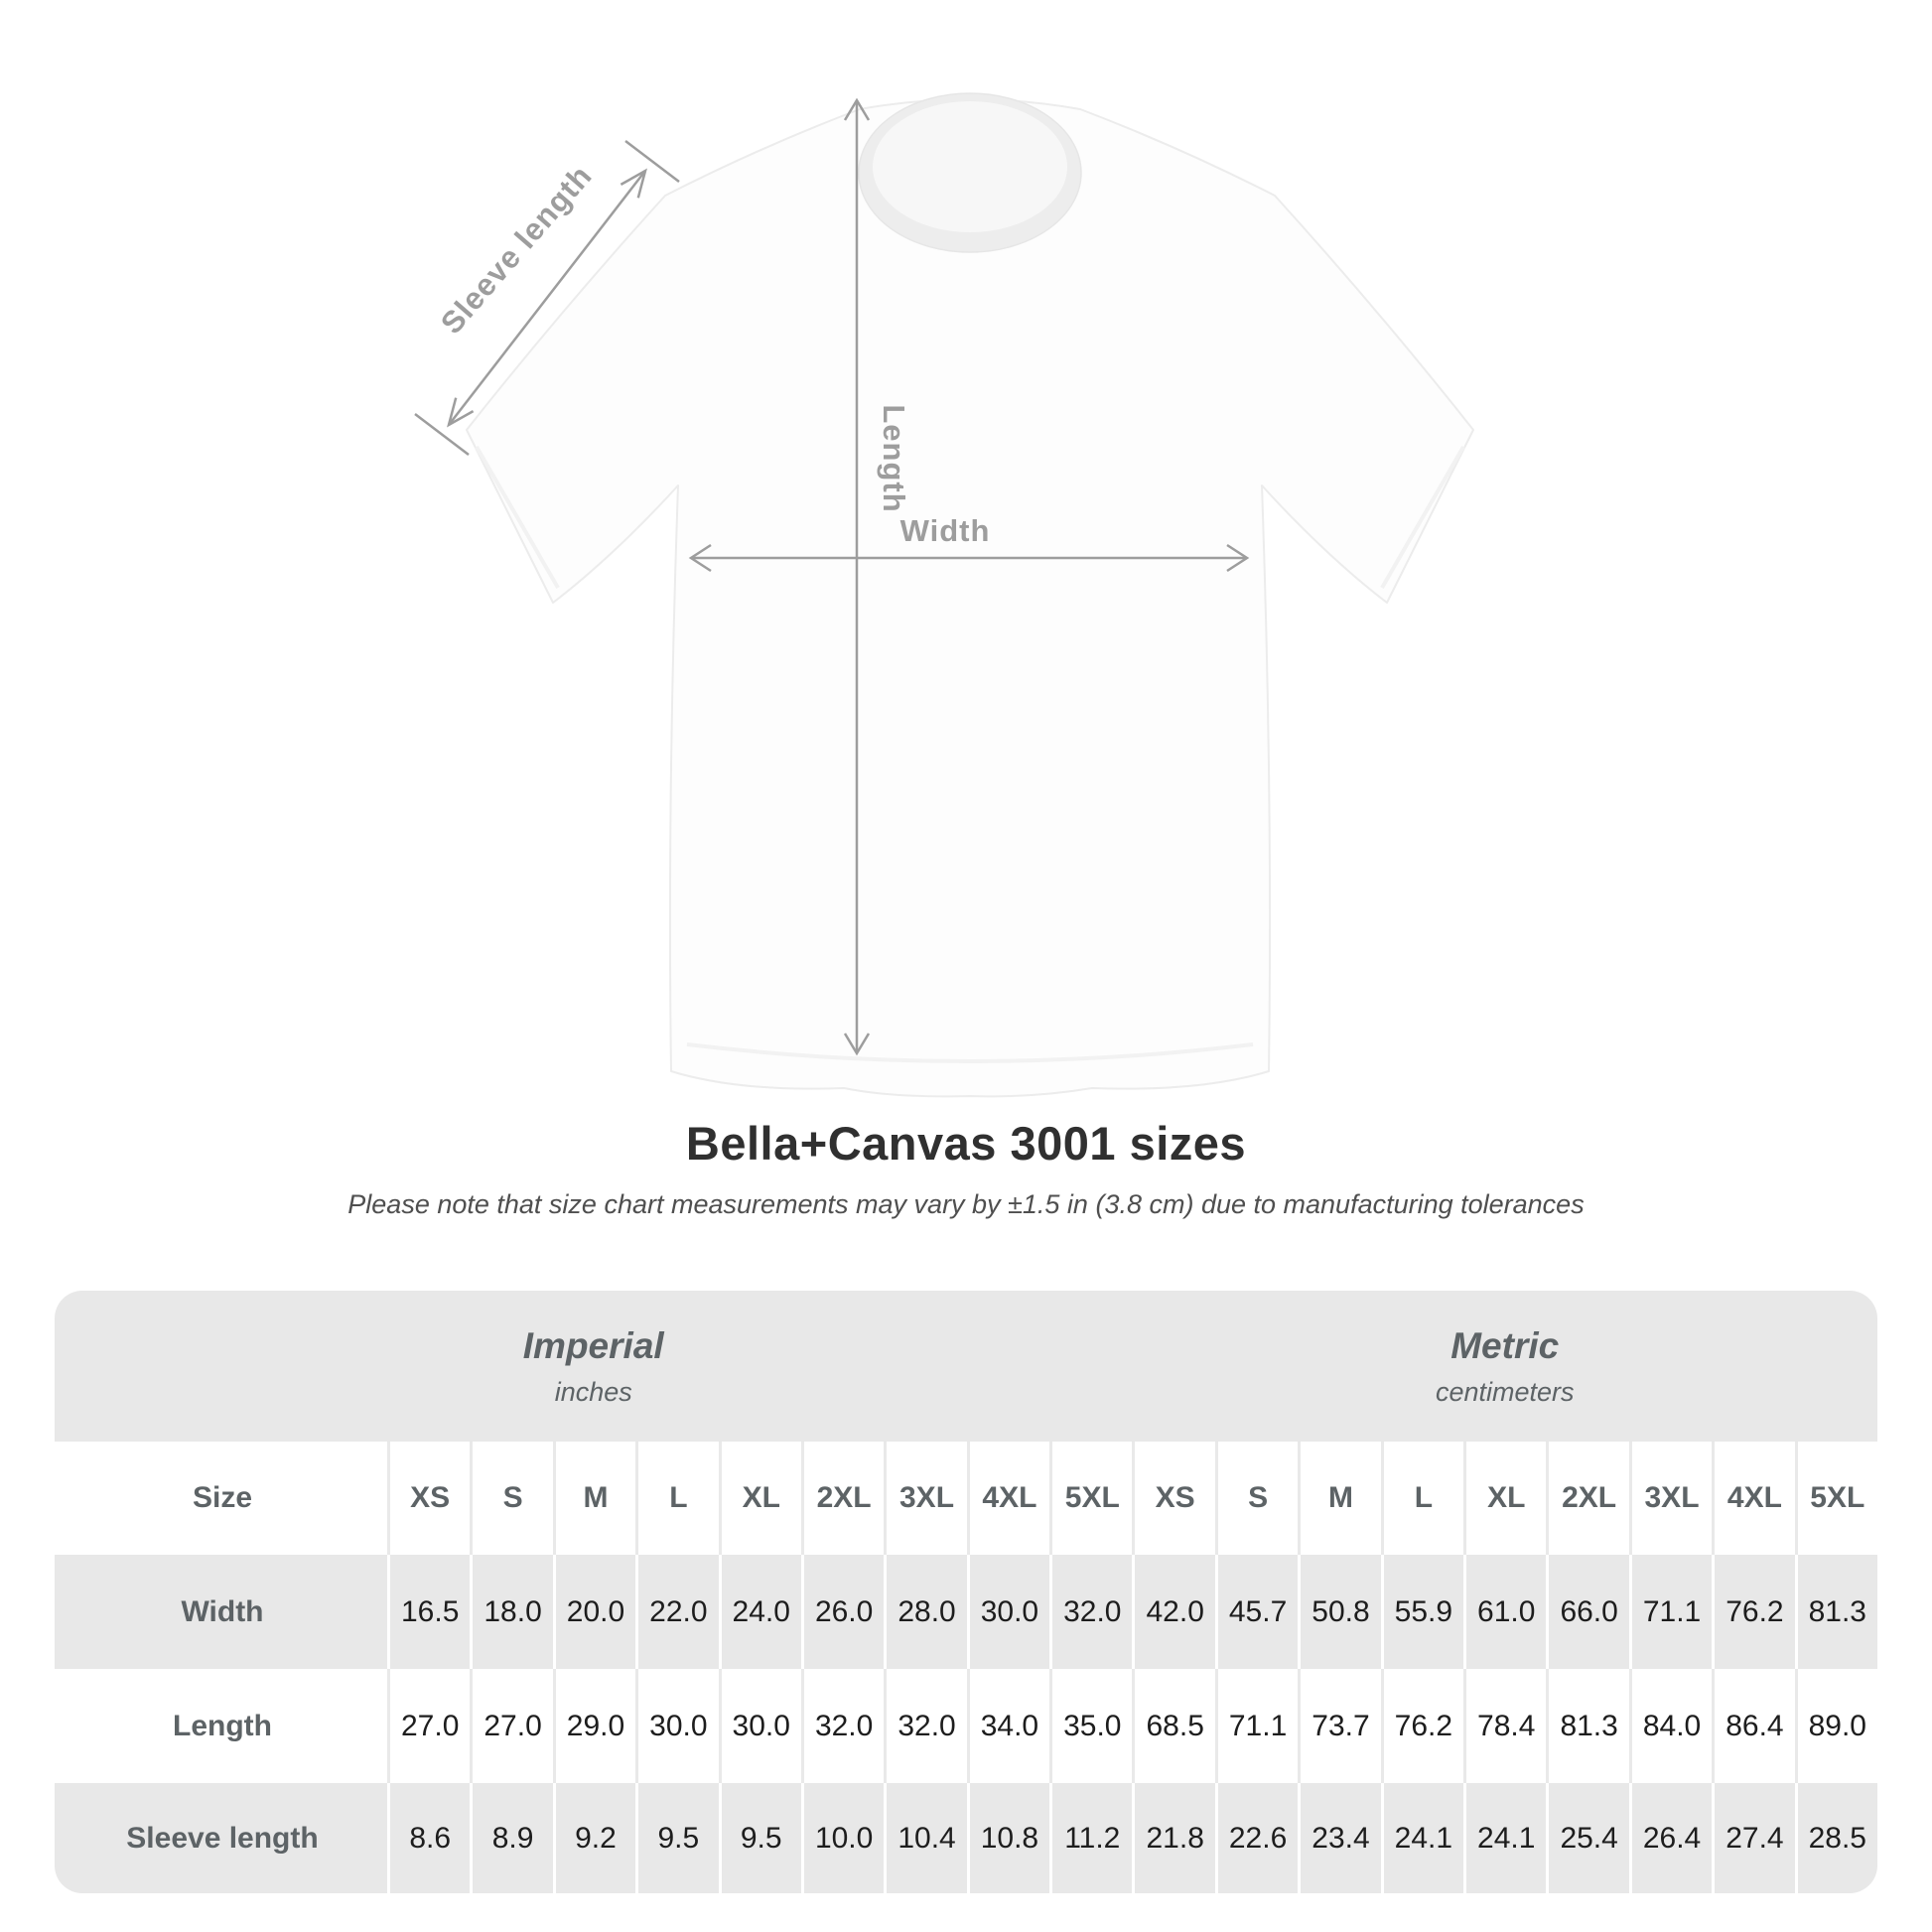  Describe the element at coordinates (1671, 1726) in the screenshot. I see `value-cell: 84.0` at that location.